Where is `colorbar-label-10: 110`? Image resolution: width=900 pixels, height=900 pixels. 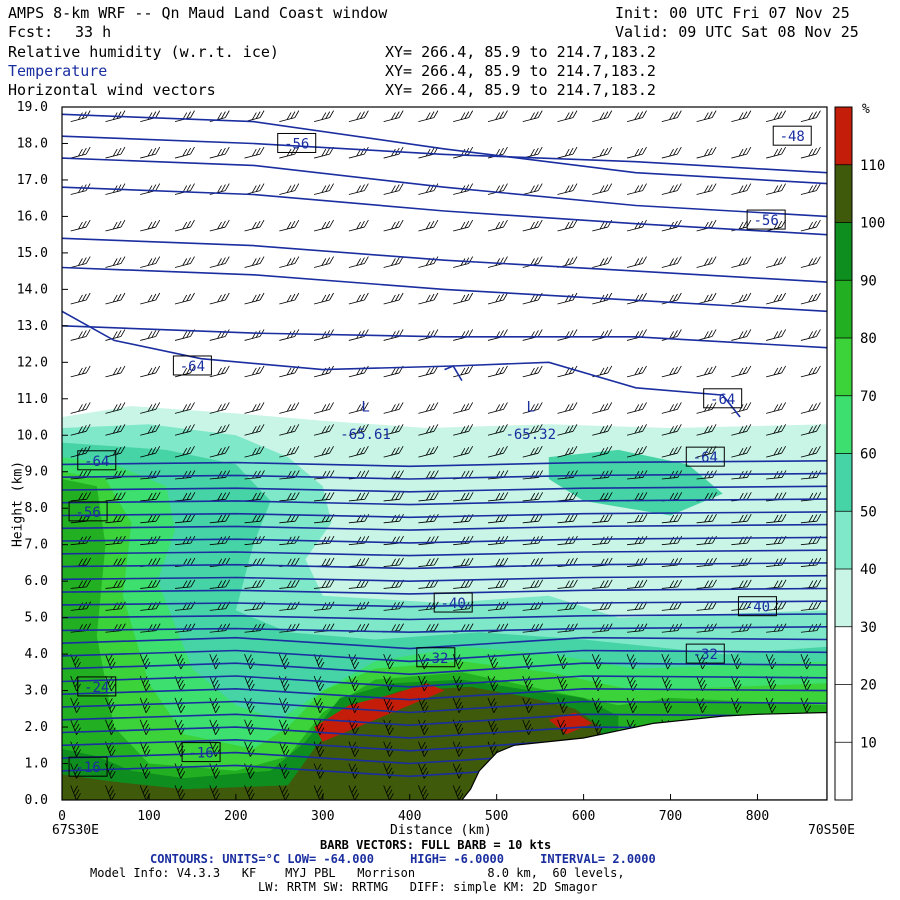
colorbar-label-10: 110 is located at coordinates (872, 166).